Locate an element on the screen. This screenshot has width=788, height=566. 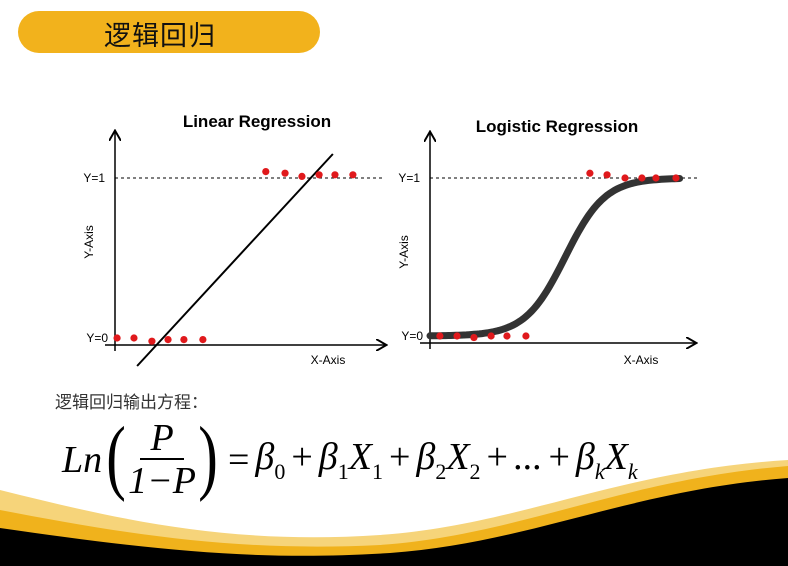
logit-formula: Ln ( P 1−P ) = β0 + β1X1 + β2X2 +... + βkXk is located at coordinates (350, 456).